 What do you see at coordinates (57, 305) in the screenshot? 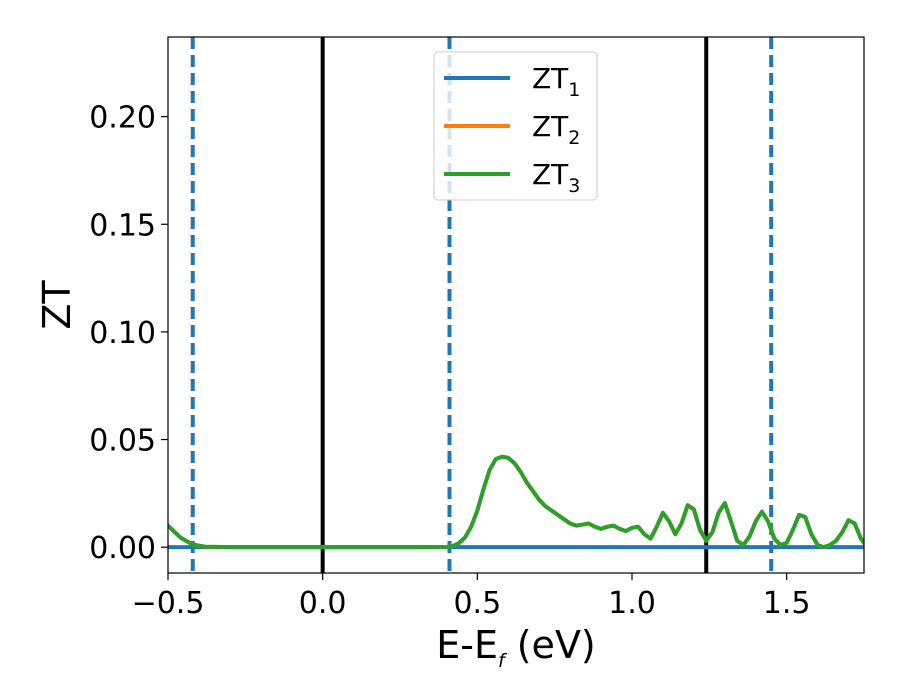
I see `y-axis-label: ZT` at bounding box center [57, 305].